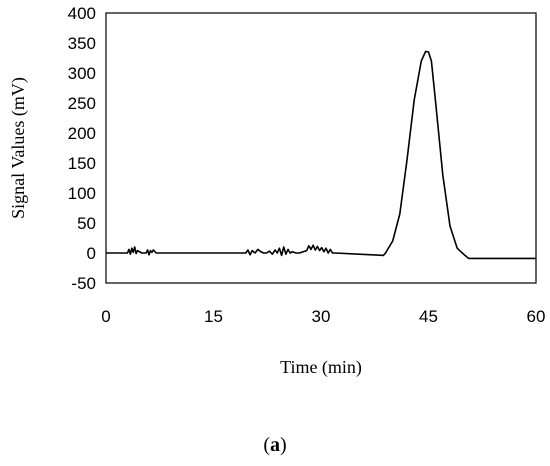  What do you see at coordinates (91, 253) in the screenshot?
I see `y-tick-label: 0` at bounding box center [91, 253].